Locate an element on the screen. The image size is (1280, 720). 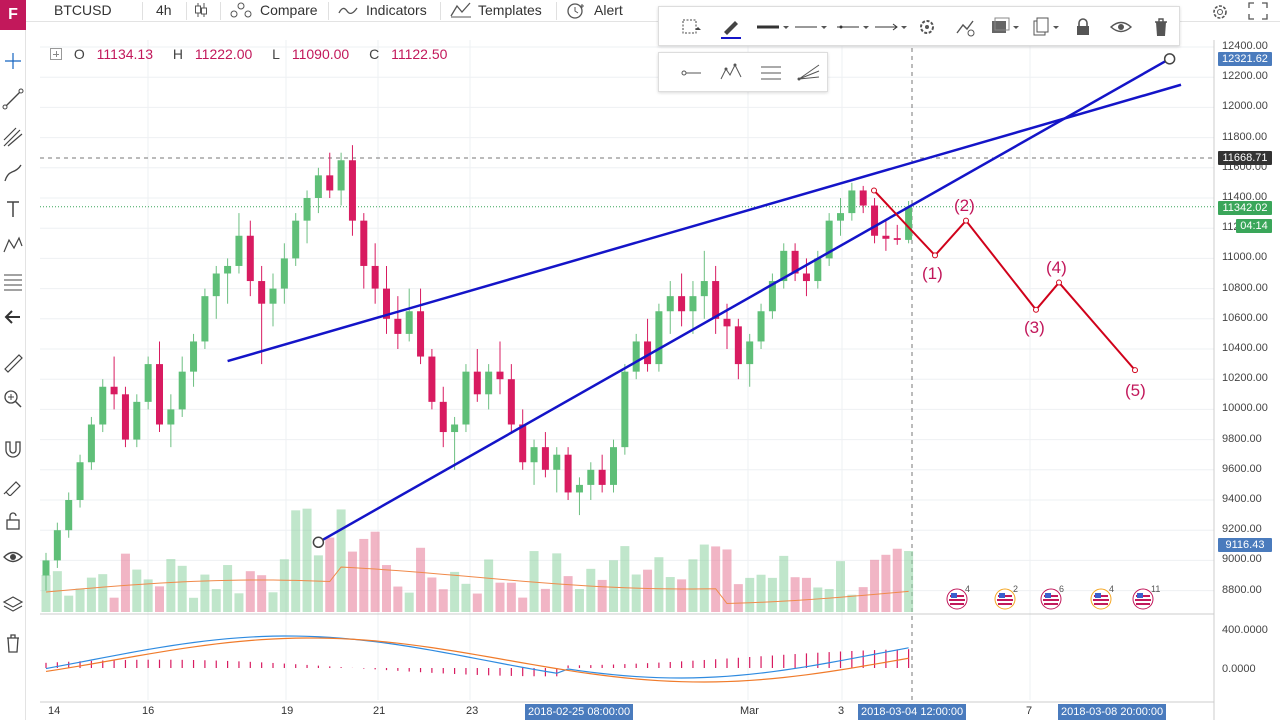
price-axis-label: 11000.00 is located at coordinates (1245, 257).